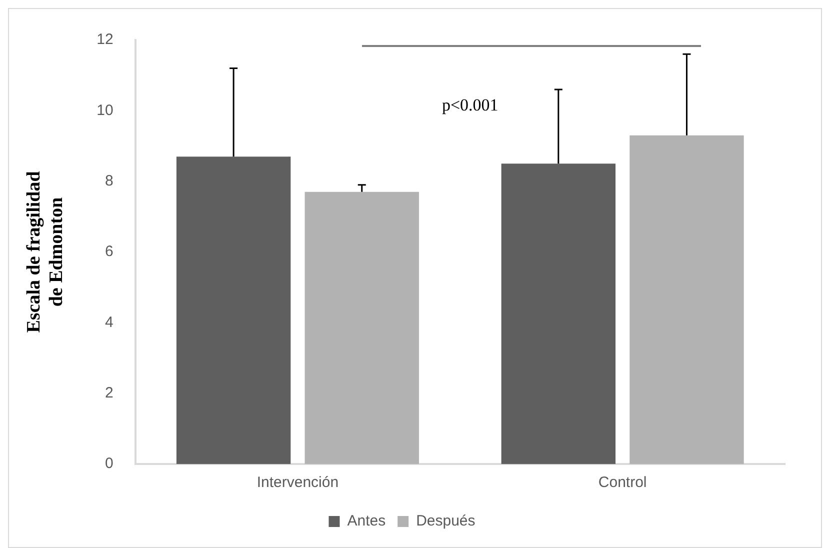 The image size is (828, 548). Describe the element at coordinates (45, 251) in the screenshot. I see `y-axis-title: Escala de fragilidad de Edmonton` at that location.